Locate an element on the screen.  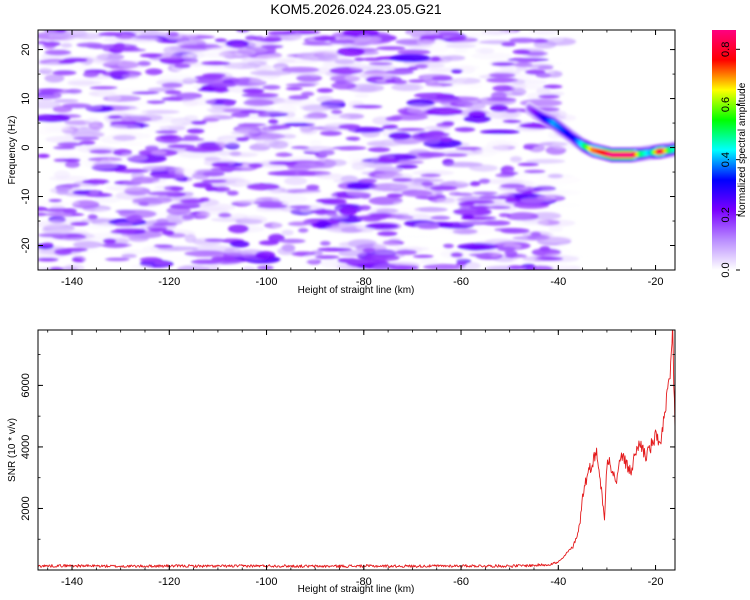
x-tick-label: -120 is located at coordinates (169, 582).